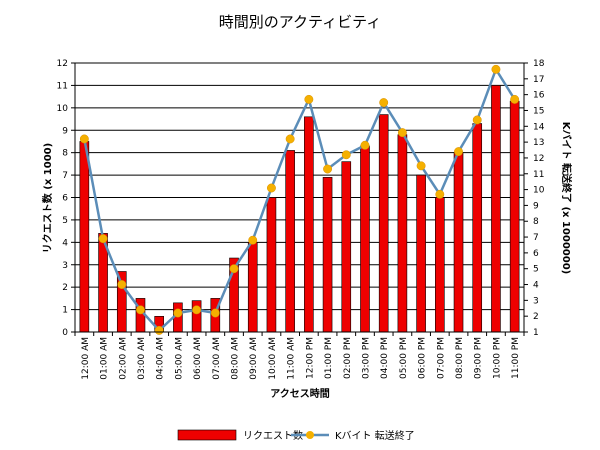 The height and width of the screenshot is (450, 600). I want to click on x-tick-label: 02:00 PM, so click(348, 358).